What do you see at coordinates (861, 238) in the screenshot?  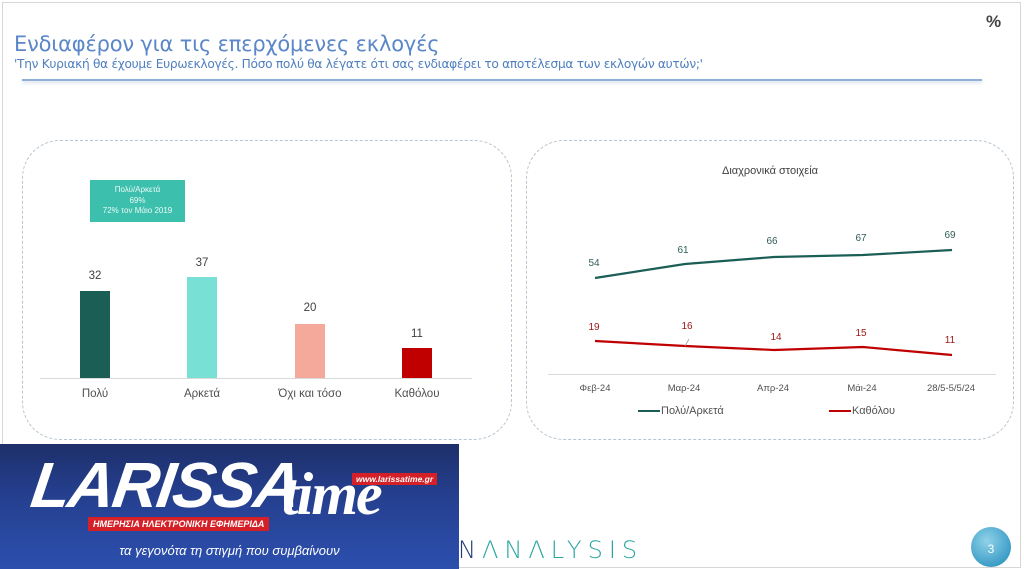 I see `point-label: 67` at bounding box center [861, 238].